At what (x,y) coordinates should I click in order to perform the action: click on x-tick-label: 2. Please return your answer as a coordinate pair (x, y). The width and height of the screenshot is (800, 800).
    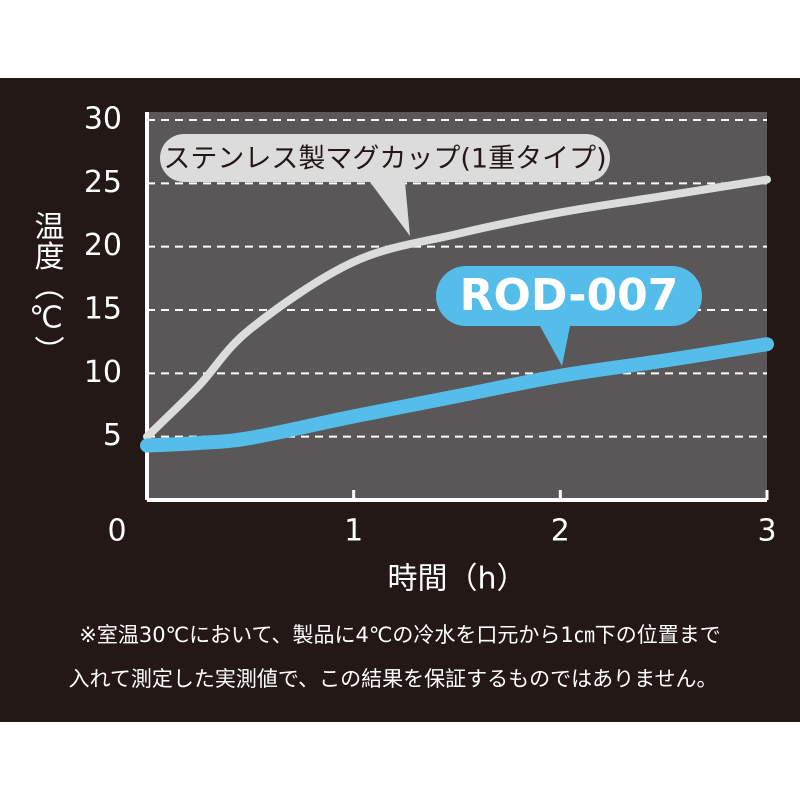
    Looking at the image, I should click on (560, 531).